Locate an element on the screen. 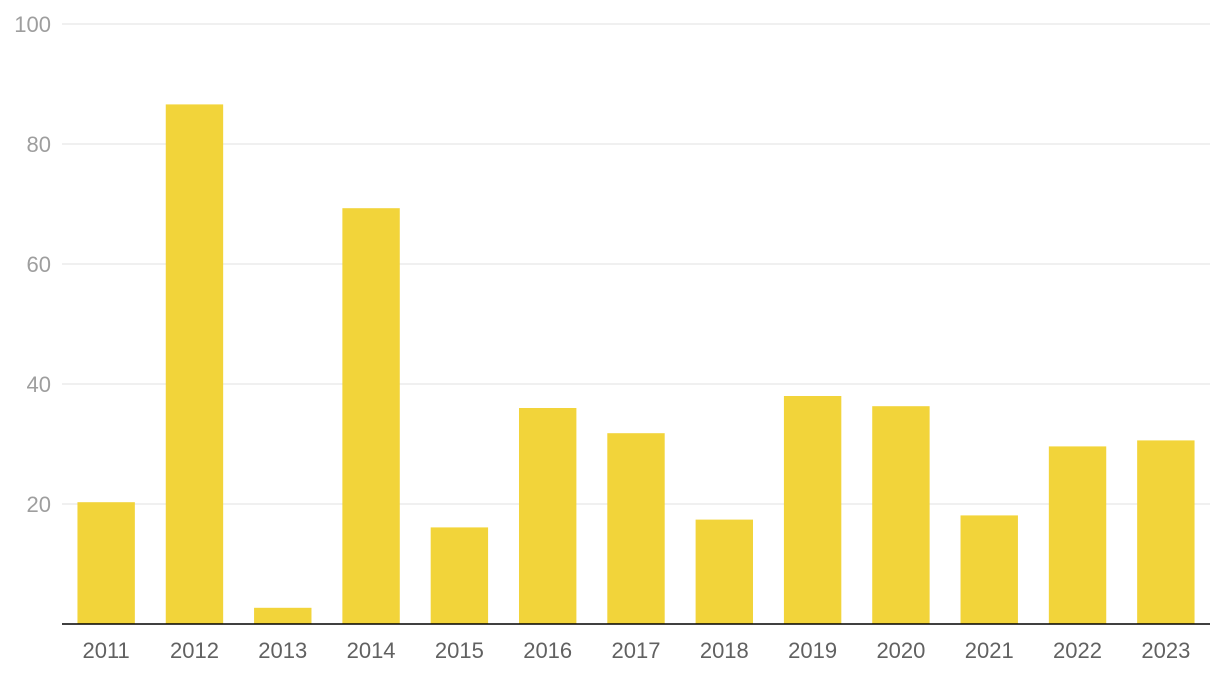 This screenshot has width=1220, height=680. bar-2022 is located at coordinates (1077, 535).